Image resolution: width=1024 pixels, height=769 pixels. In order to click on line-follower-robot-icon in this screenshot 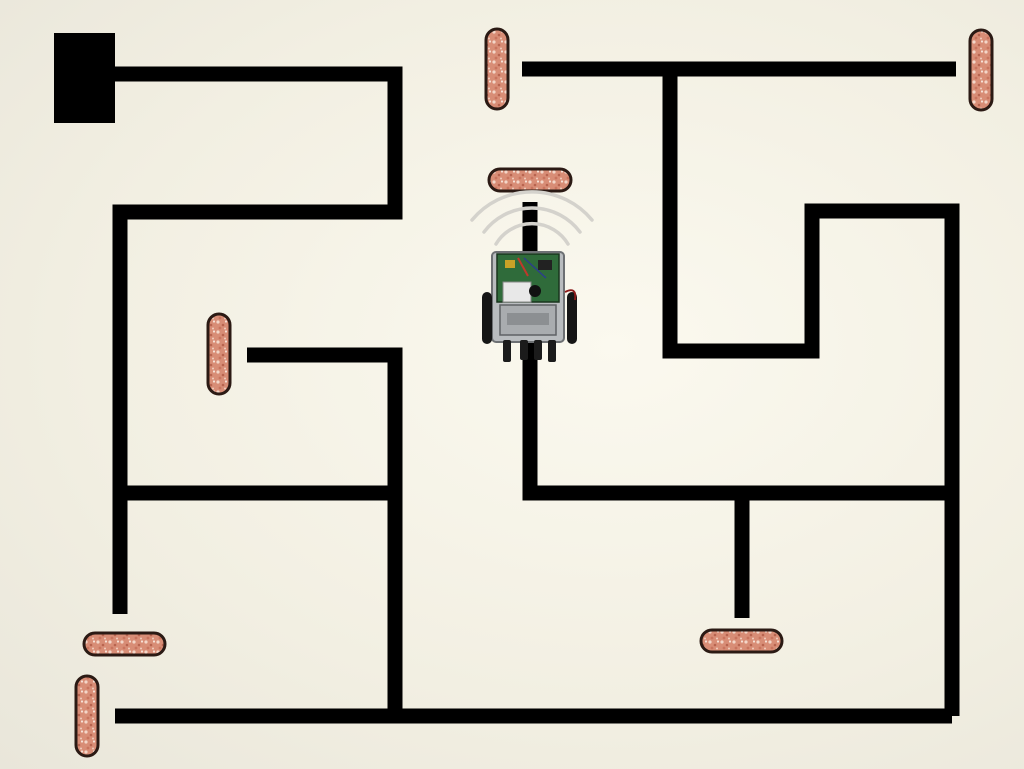, I will do `click(529, 306)`.